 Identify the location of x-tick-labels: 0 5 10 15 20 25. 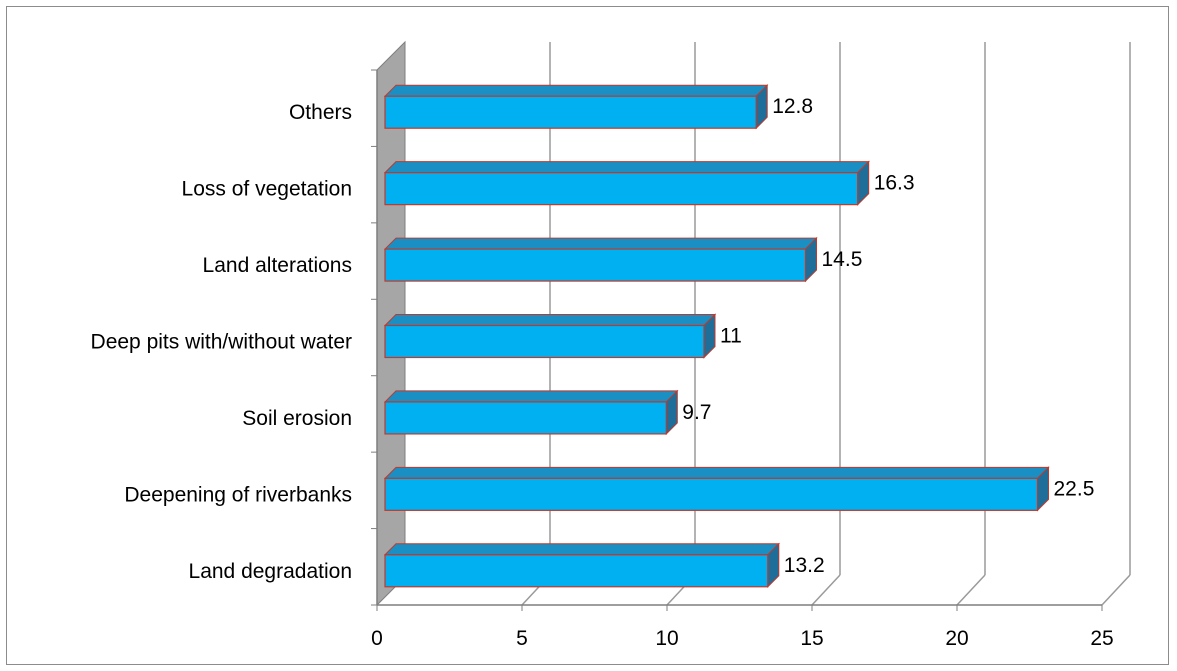
(742, 638).